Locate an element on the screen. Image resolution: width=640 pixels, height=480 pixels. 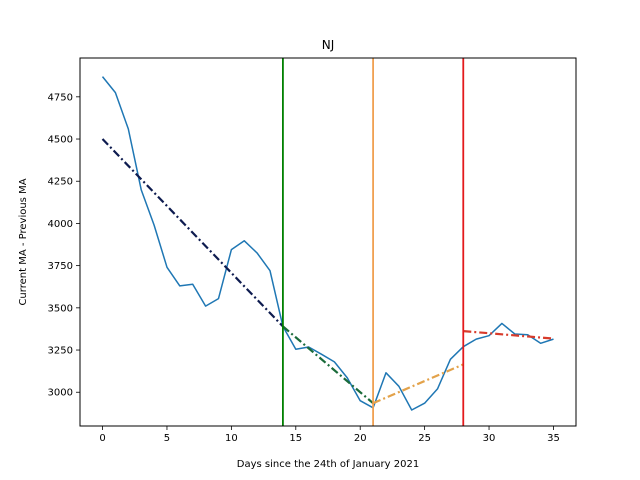
x-tick-label: 30 is located at coordinates (489, 438).